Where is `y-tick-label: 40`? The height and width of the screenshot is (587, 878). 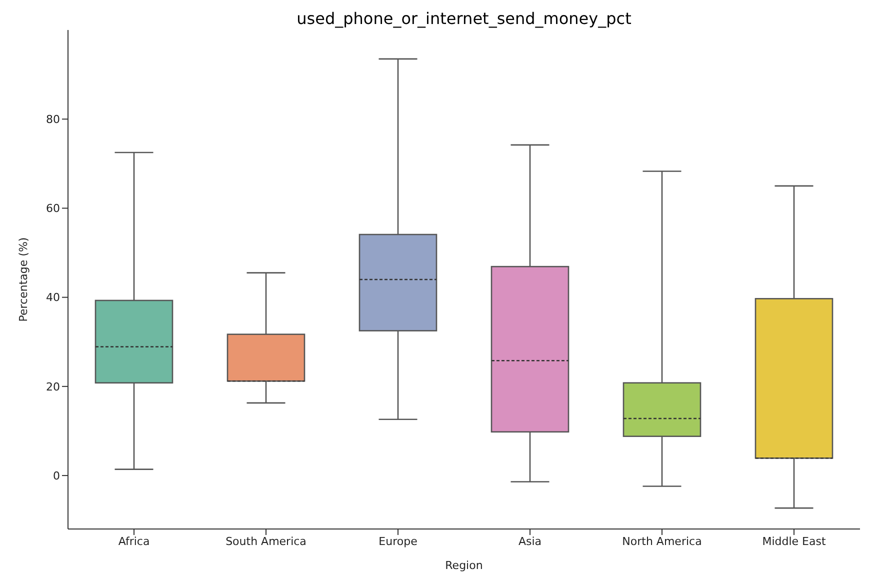
y-tick-label: 40 is located at coordinates (53, 297).